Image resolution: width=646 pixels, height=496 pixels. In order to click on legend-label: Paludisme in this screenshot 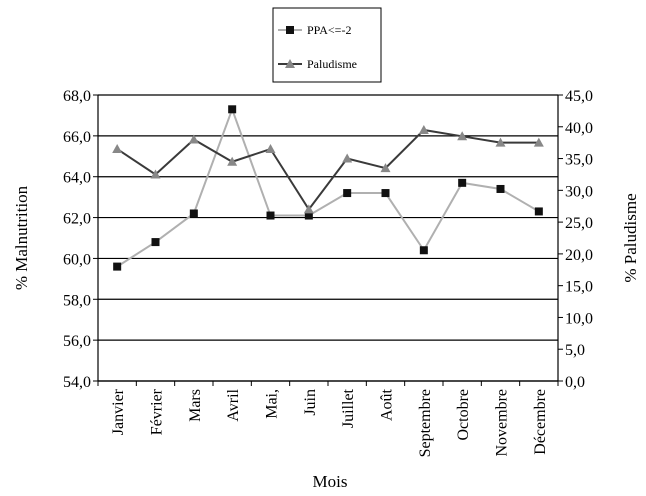, I will do `click(332, 64)`.